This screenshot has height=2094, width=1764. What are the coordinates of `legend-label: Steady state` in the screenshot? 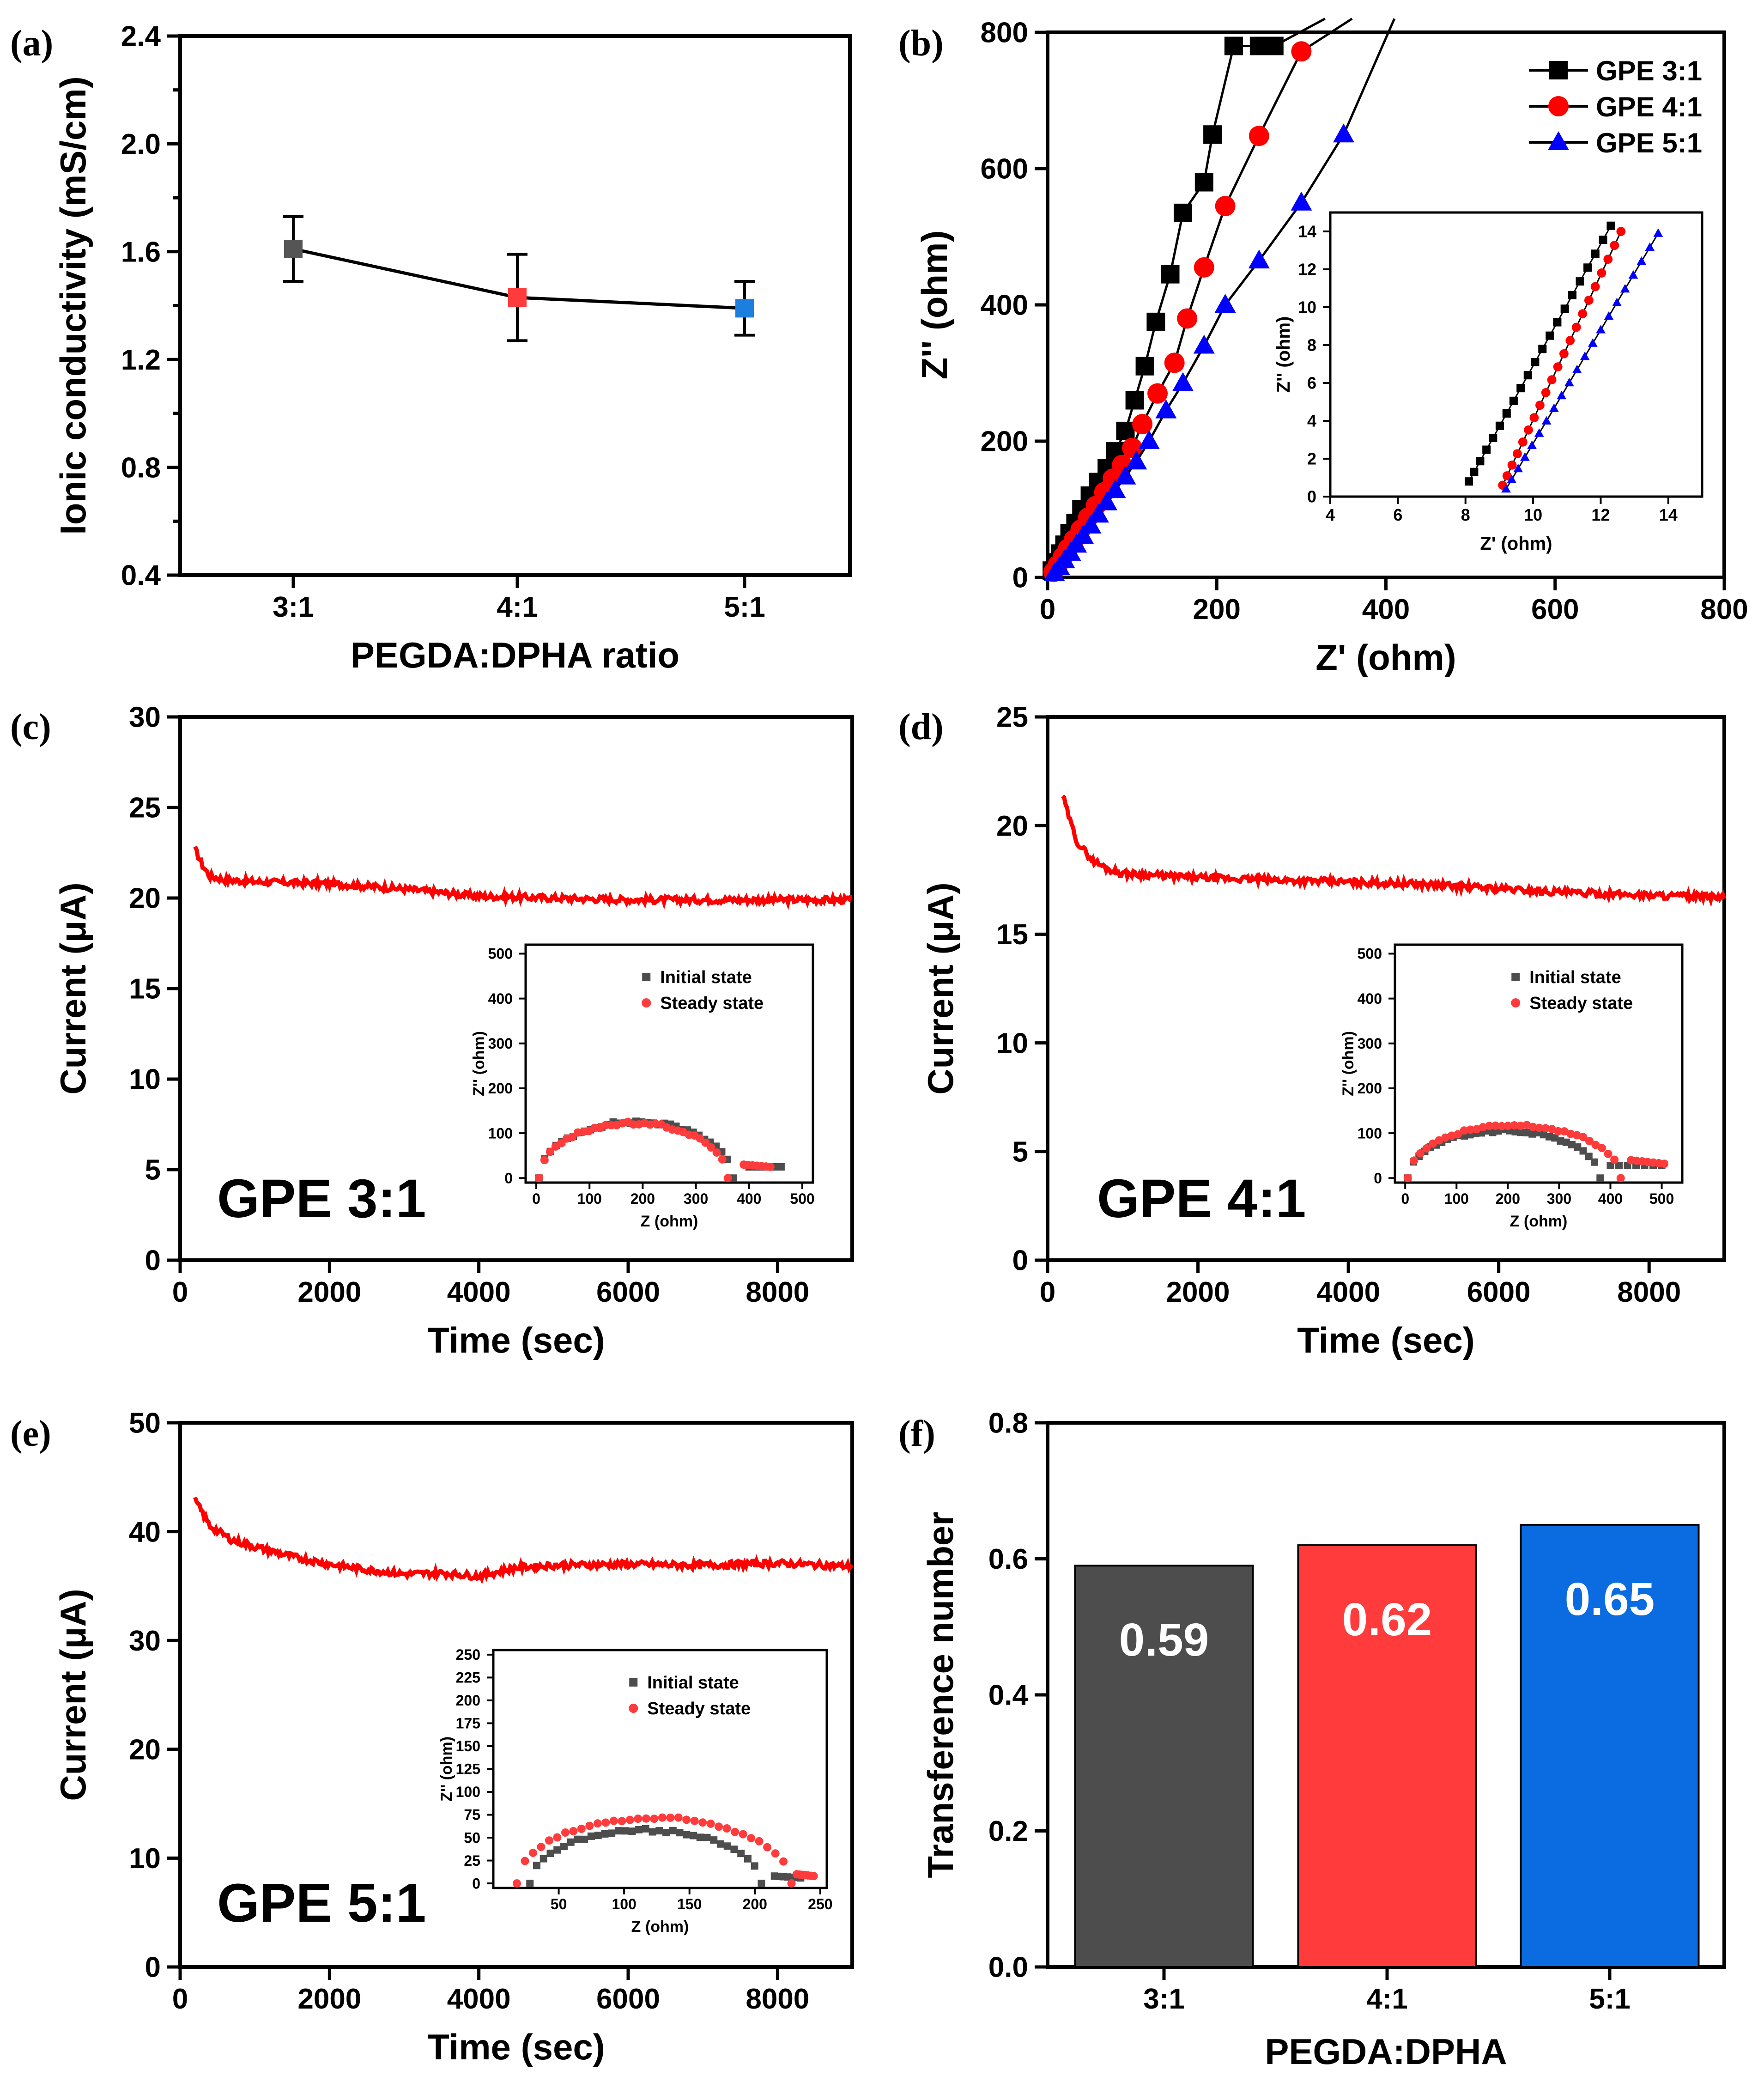 It's located at (699, 1708).